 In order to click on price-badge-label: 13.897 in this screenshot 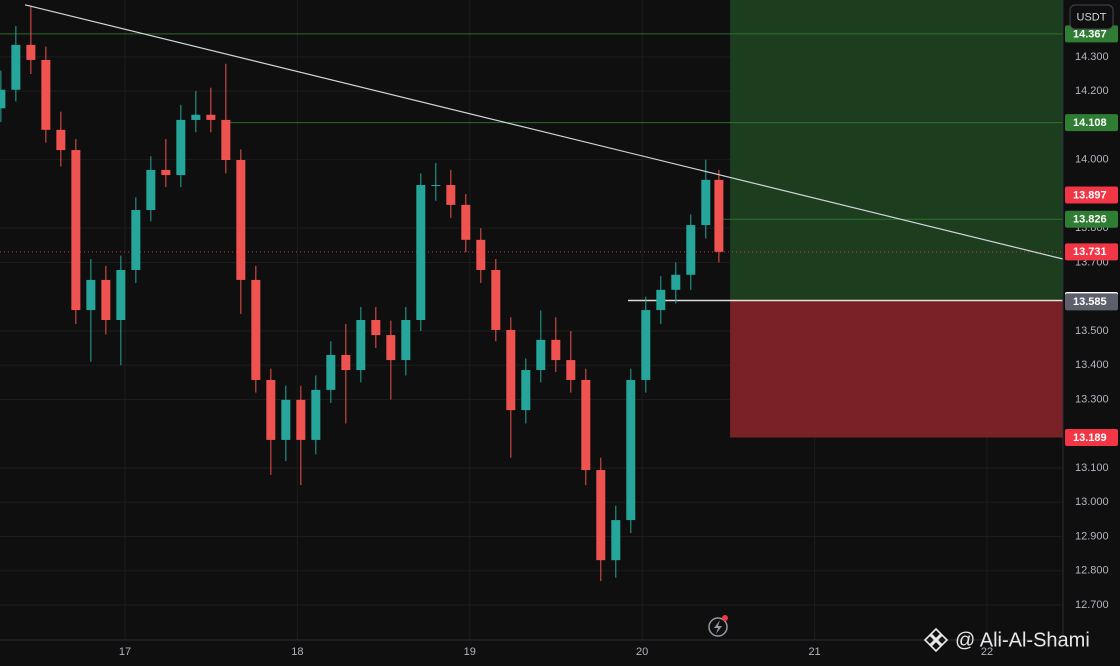, I will do `click(1090, 195)`.